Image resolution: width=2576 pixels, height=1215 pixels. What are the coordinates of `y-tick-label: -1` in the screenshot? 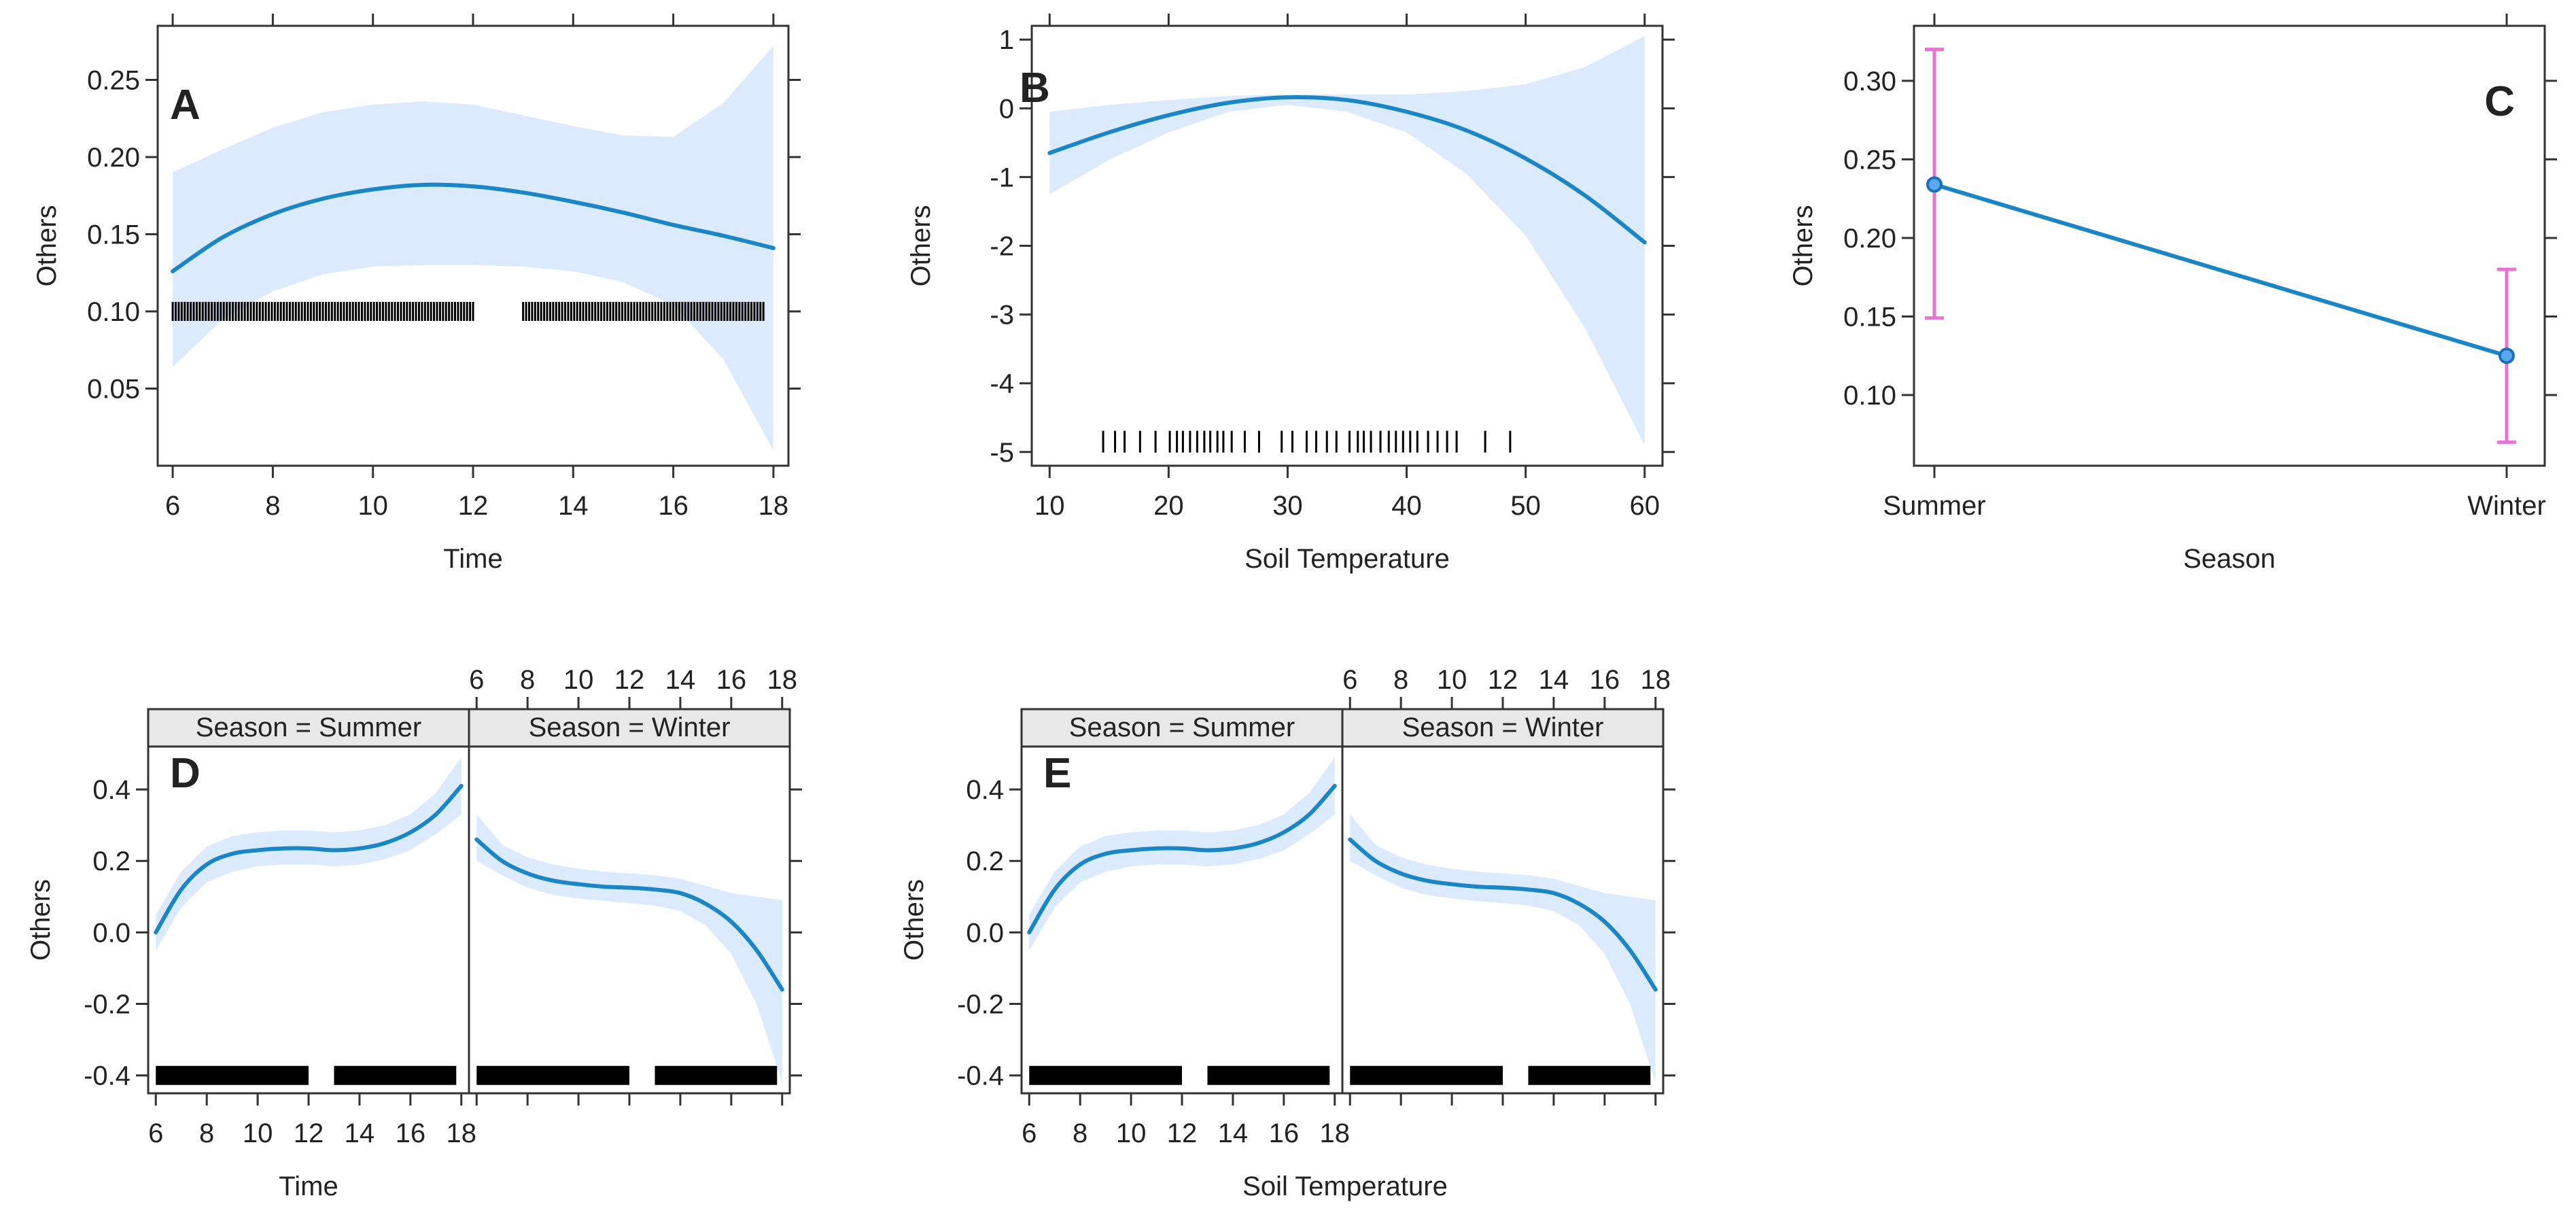 It's located at (1002, 177).